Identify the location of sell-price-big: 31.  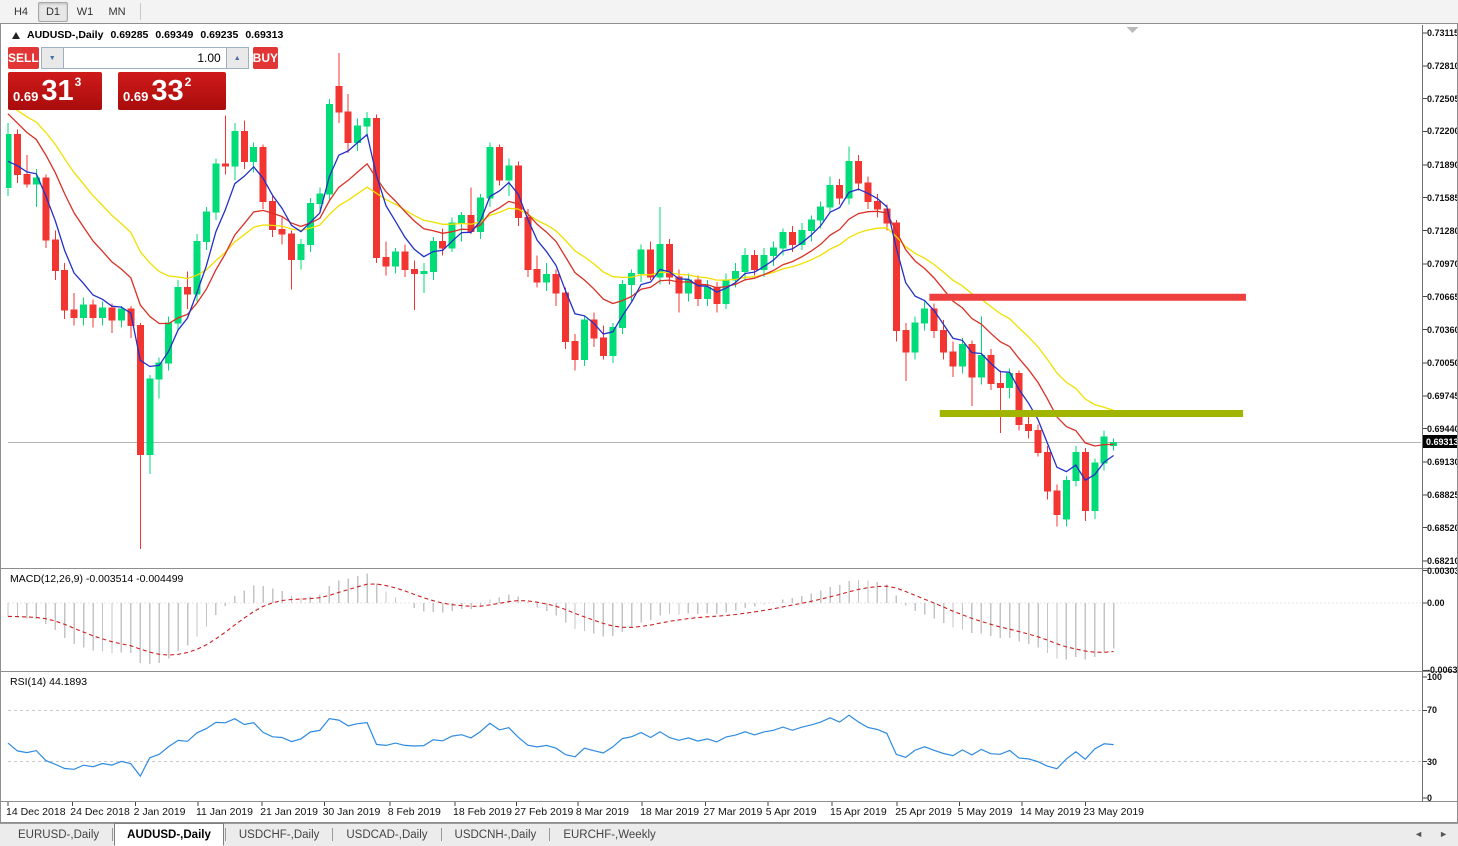
(57, 91).